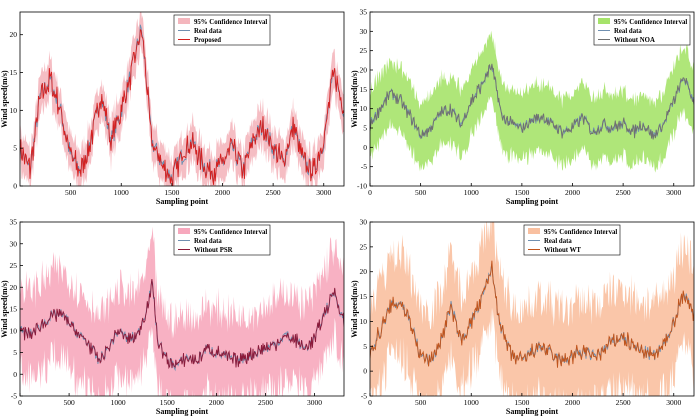 Image resolution: width=700 pixels, height=420 pixels. I want to click on legend-label-model: Without NOA, so click(634, 40).